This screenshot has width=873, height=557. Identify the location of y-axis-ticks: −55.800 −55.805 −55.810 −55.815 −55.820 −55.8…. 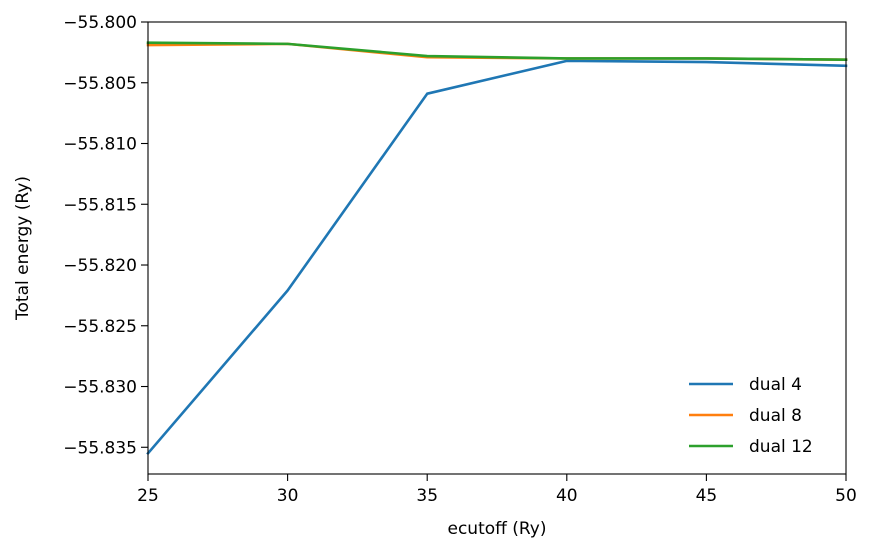
(105, 235).